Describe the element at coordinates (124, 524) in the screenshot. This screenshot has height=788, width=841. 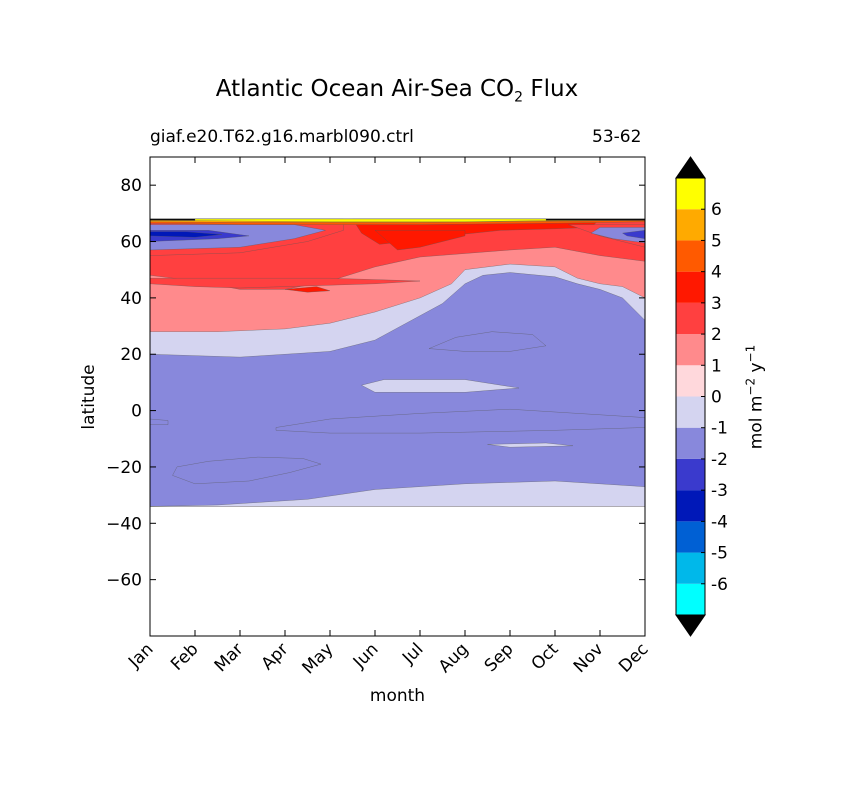
I see `y-tick-label: −40` at that location.